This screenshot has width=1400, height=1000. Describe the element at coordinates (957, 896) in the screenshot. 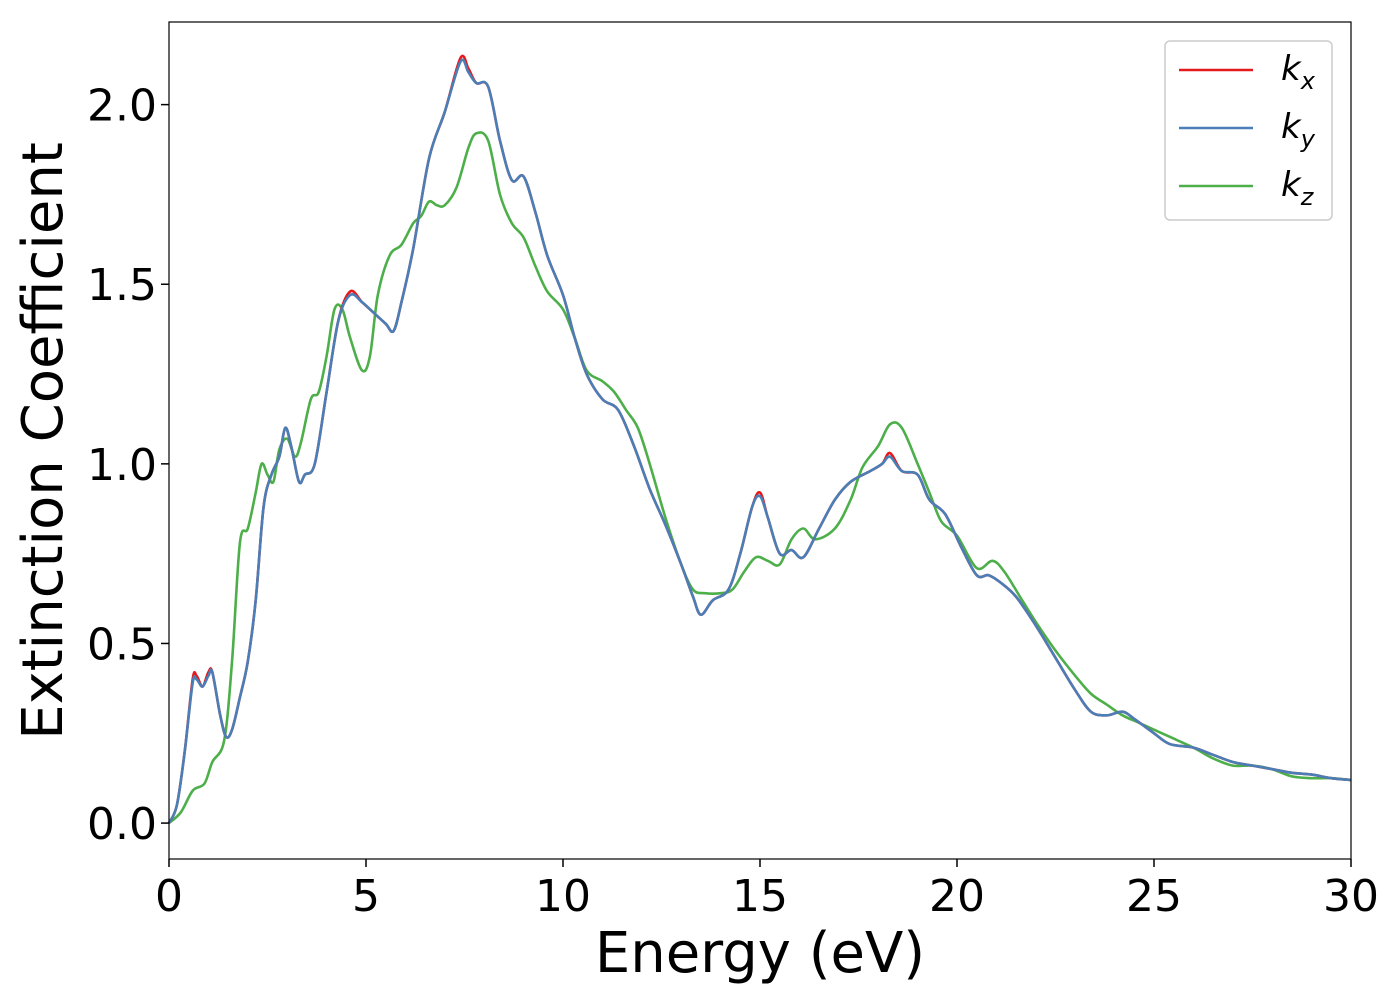

I see `x-tick-label: 20` at that location.